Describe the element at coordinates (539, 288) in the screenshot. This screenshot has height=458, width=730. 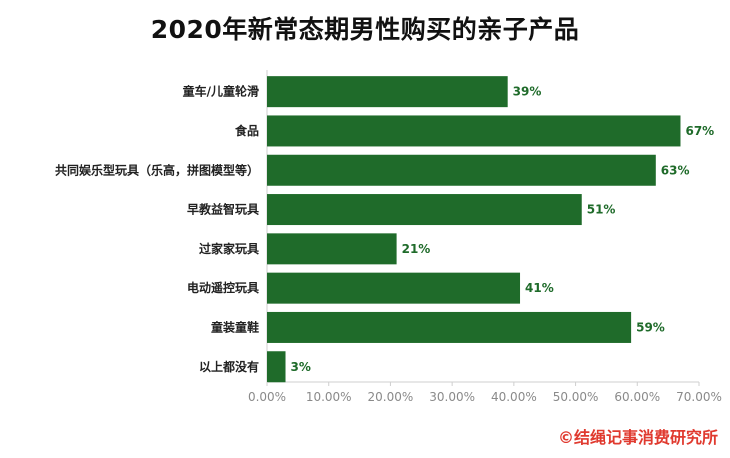
I see `data-label: 41%` at that location.